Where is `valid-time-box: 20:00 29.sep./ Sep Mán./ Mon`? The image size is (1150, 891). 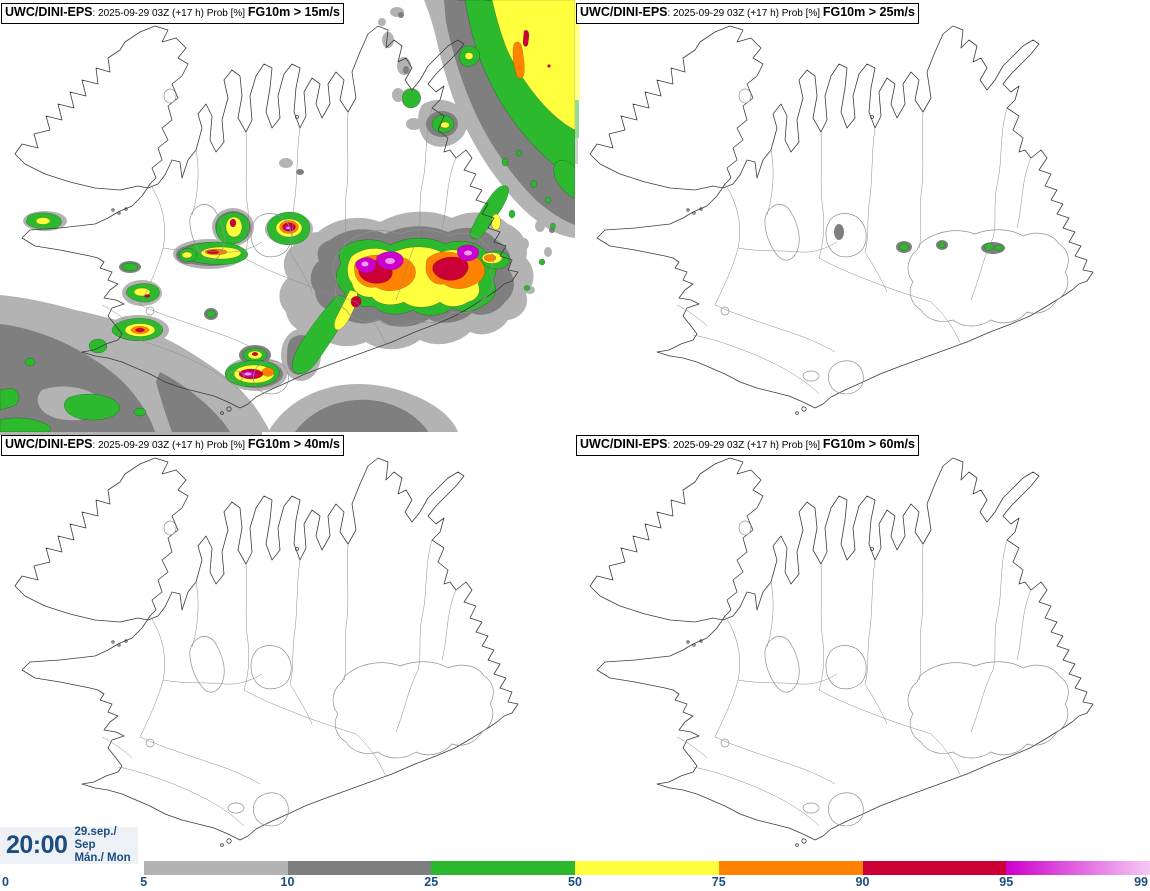 valid-time-box: 20:00 29.sep./ Sep Mán./ Mon is located at coordinates (69, 846).